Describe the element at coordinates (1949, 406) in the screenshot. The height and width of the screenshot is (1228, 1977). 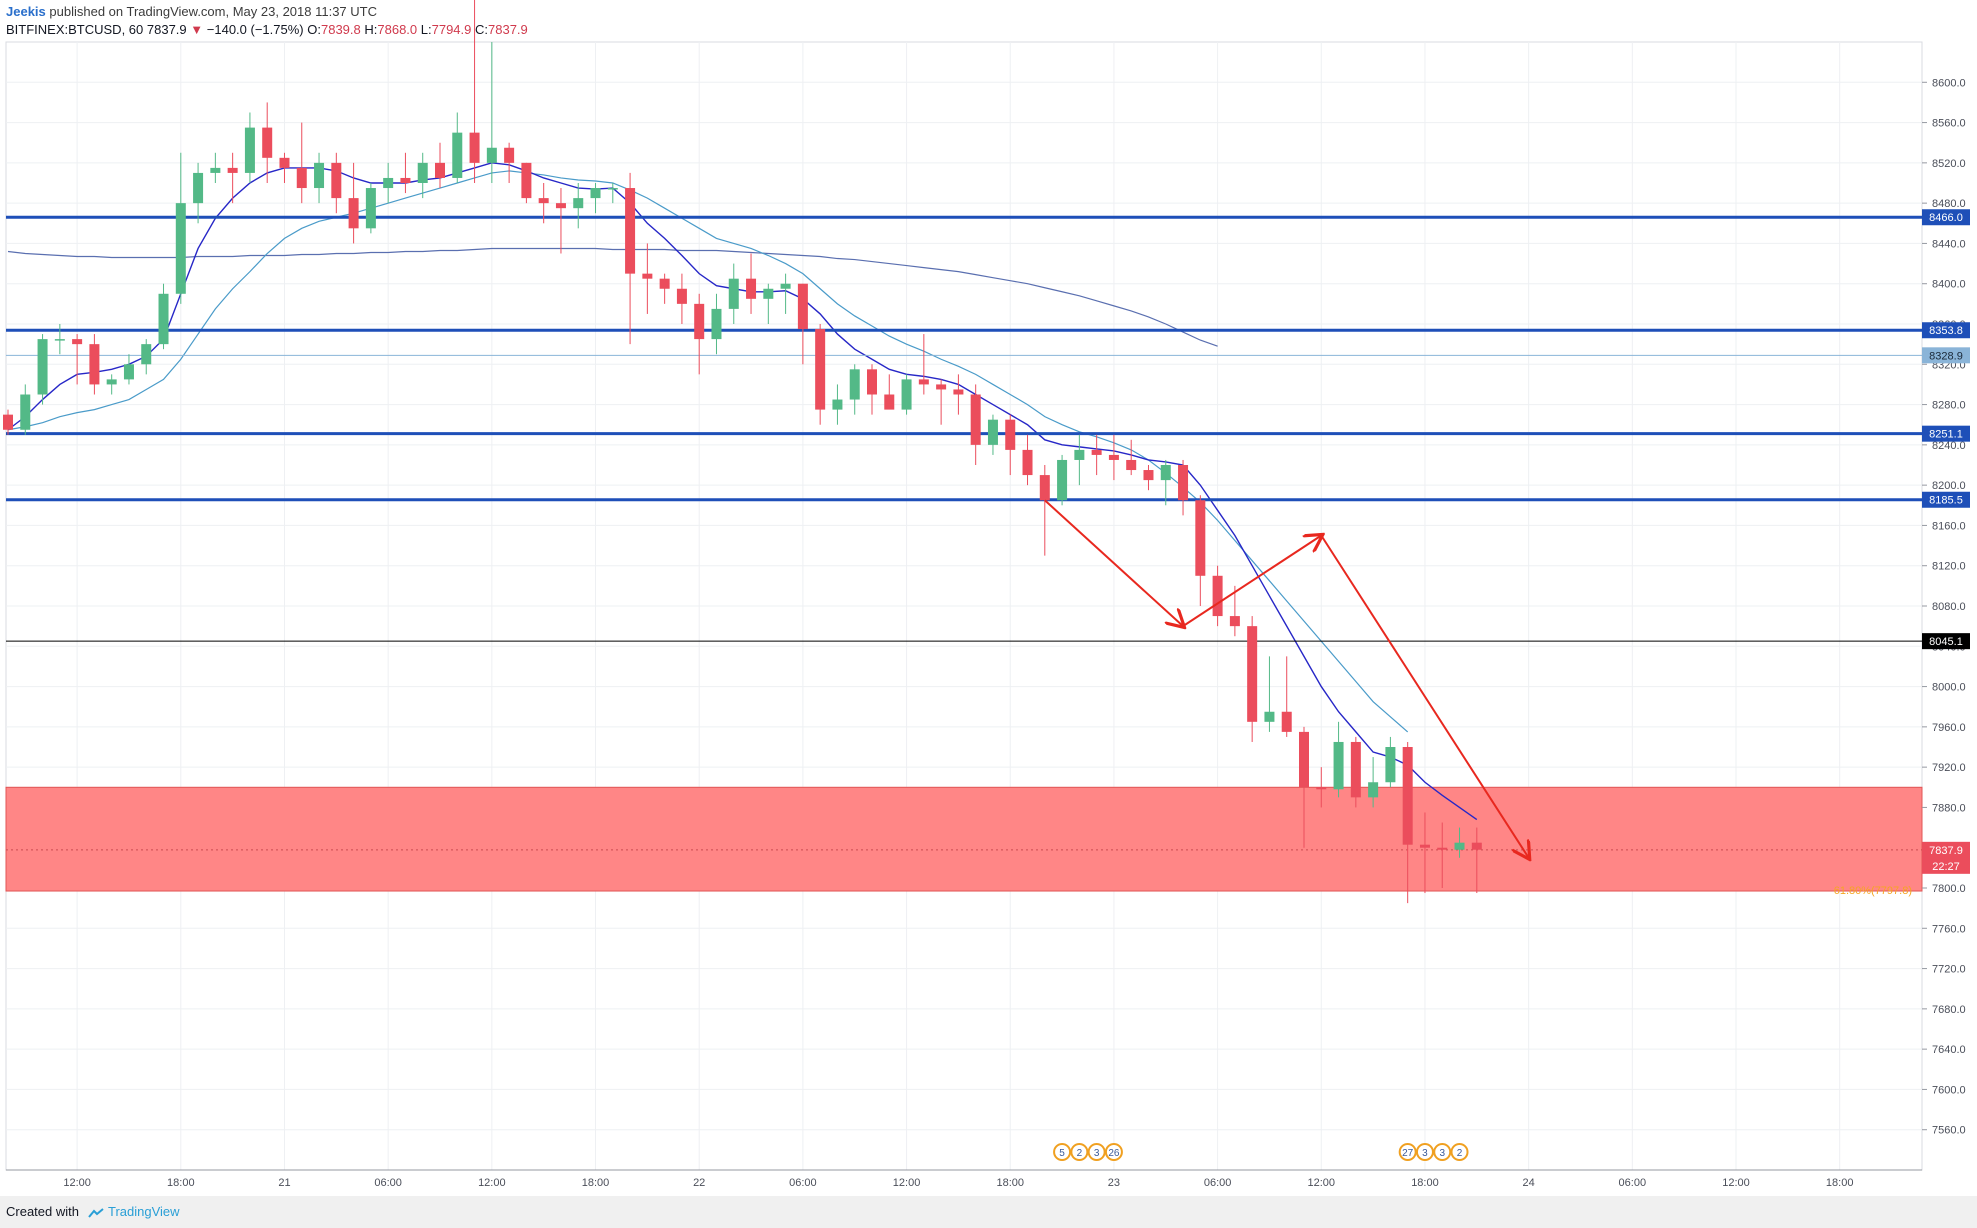
I see `y-tick-label: 8280.0` at that location.